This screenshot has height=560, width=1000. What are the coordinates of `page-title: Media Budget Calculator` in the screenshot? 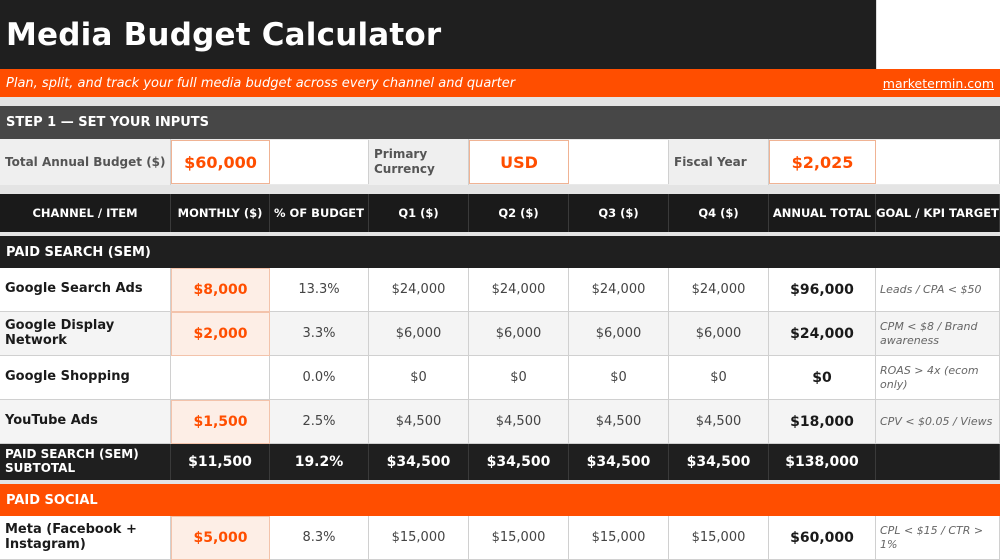 It's located at (224, 34).